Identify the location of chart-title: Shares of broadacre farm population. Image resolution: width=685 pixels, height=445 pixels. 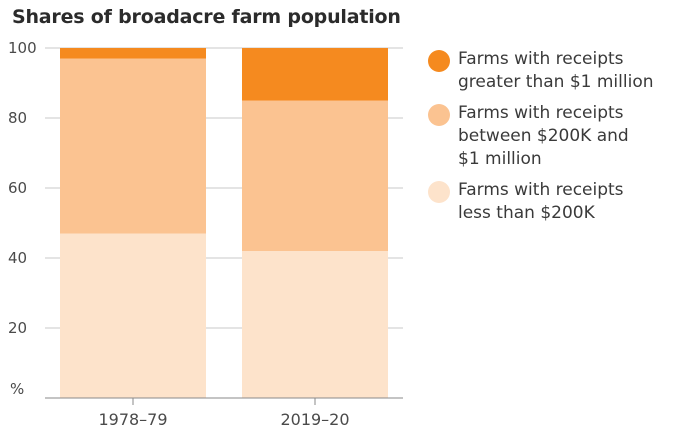
(206, 17).